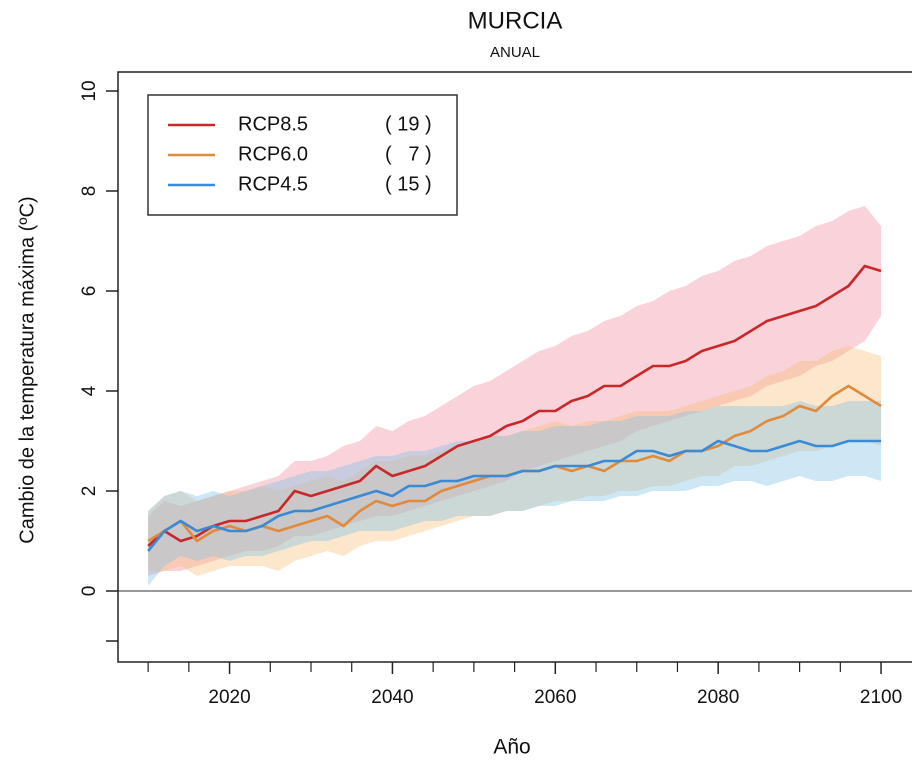 This screenshot has height=762, width=912. What do you see at coordinates (408, 184) in the screenshot?
I see `legend-note: ( 15 )` at bounding box center [408, 184].